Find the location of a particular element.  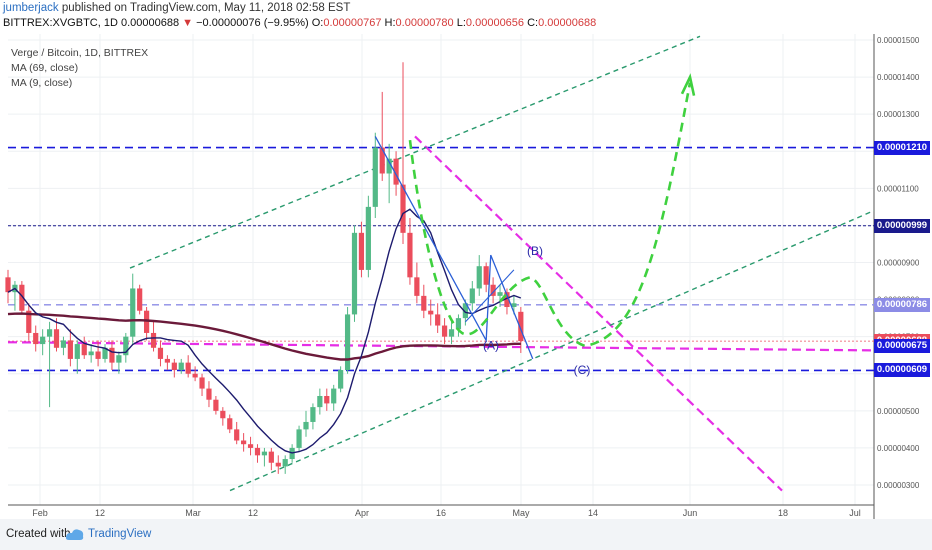

close-label: C: is located at coordinates (533, 23).